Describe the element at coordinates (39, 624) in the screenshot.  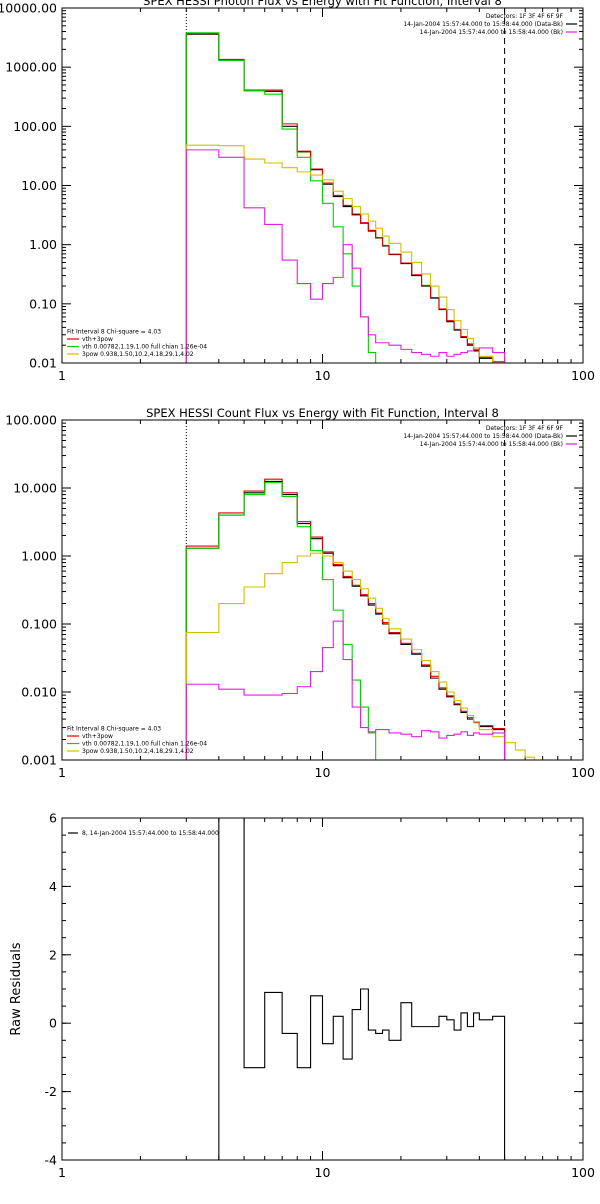
I see `y-tick-label: 0.100` at that location.